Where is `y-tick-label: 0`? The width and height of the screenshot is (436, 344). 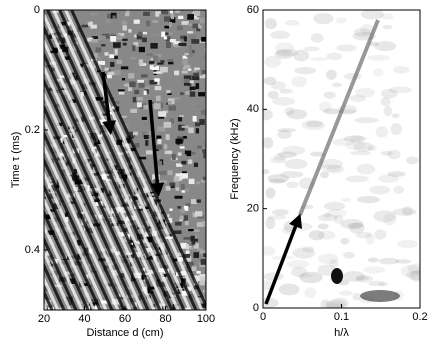
y-tick-label: 0 is located at coordinates (256, 308).